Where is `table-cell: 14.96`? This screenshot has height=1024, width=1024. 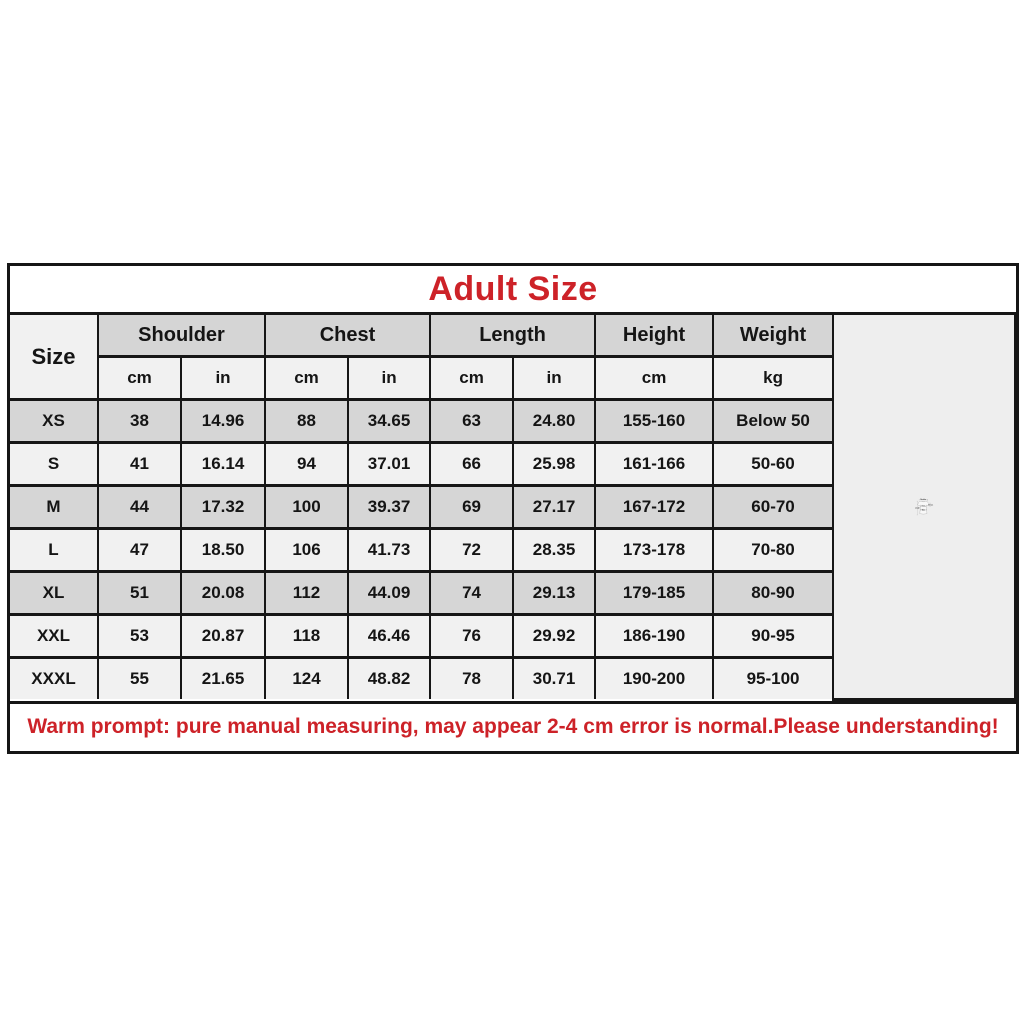 table-cell: 14.96 is located at coordinates (223, 421).